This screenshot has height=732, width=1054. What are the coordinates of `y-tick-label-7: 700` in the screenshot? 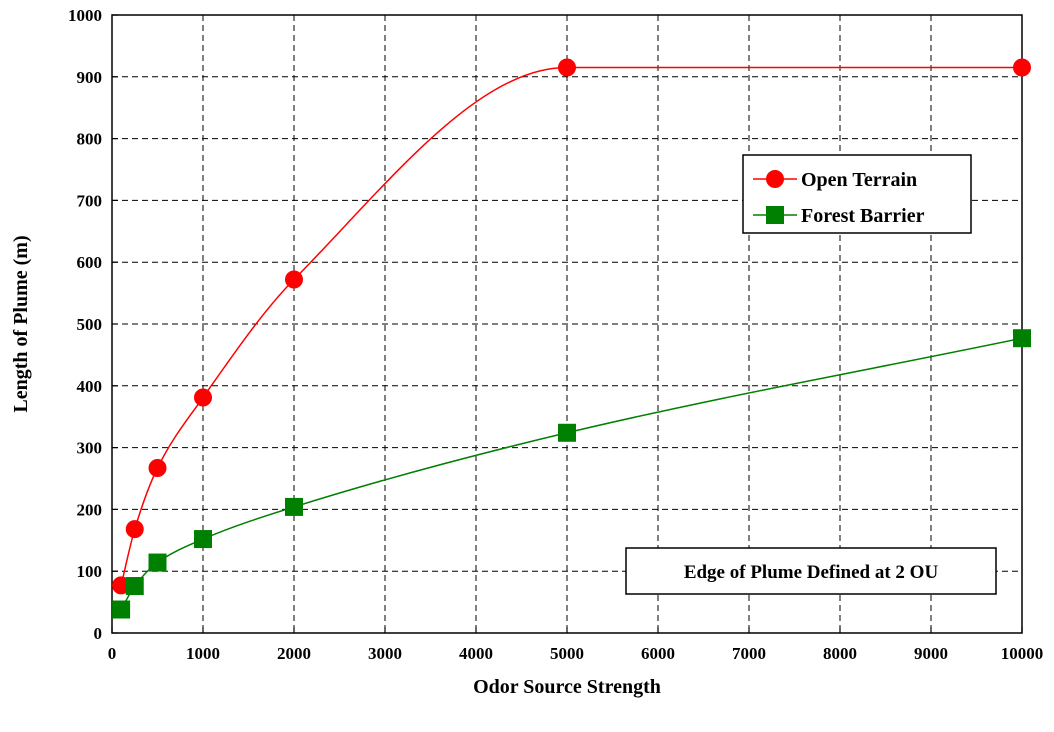 It's located at (90, 200).